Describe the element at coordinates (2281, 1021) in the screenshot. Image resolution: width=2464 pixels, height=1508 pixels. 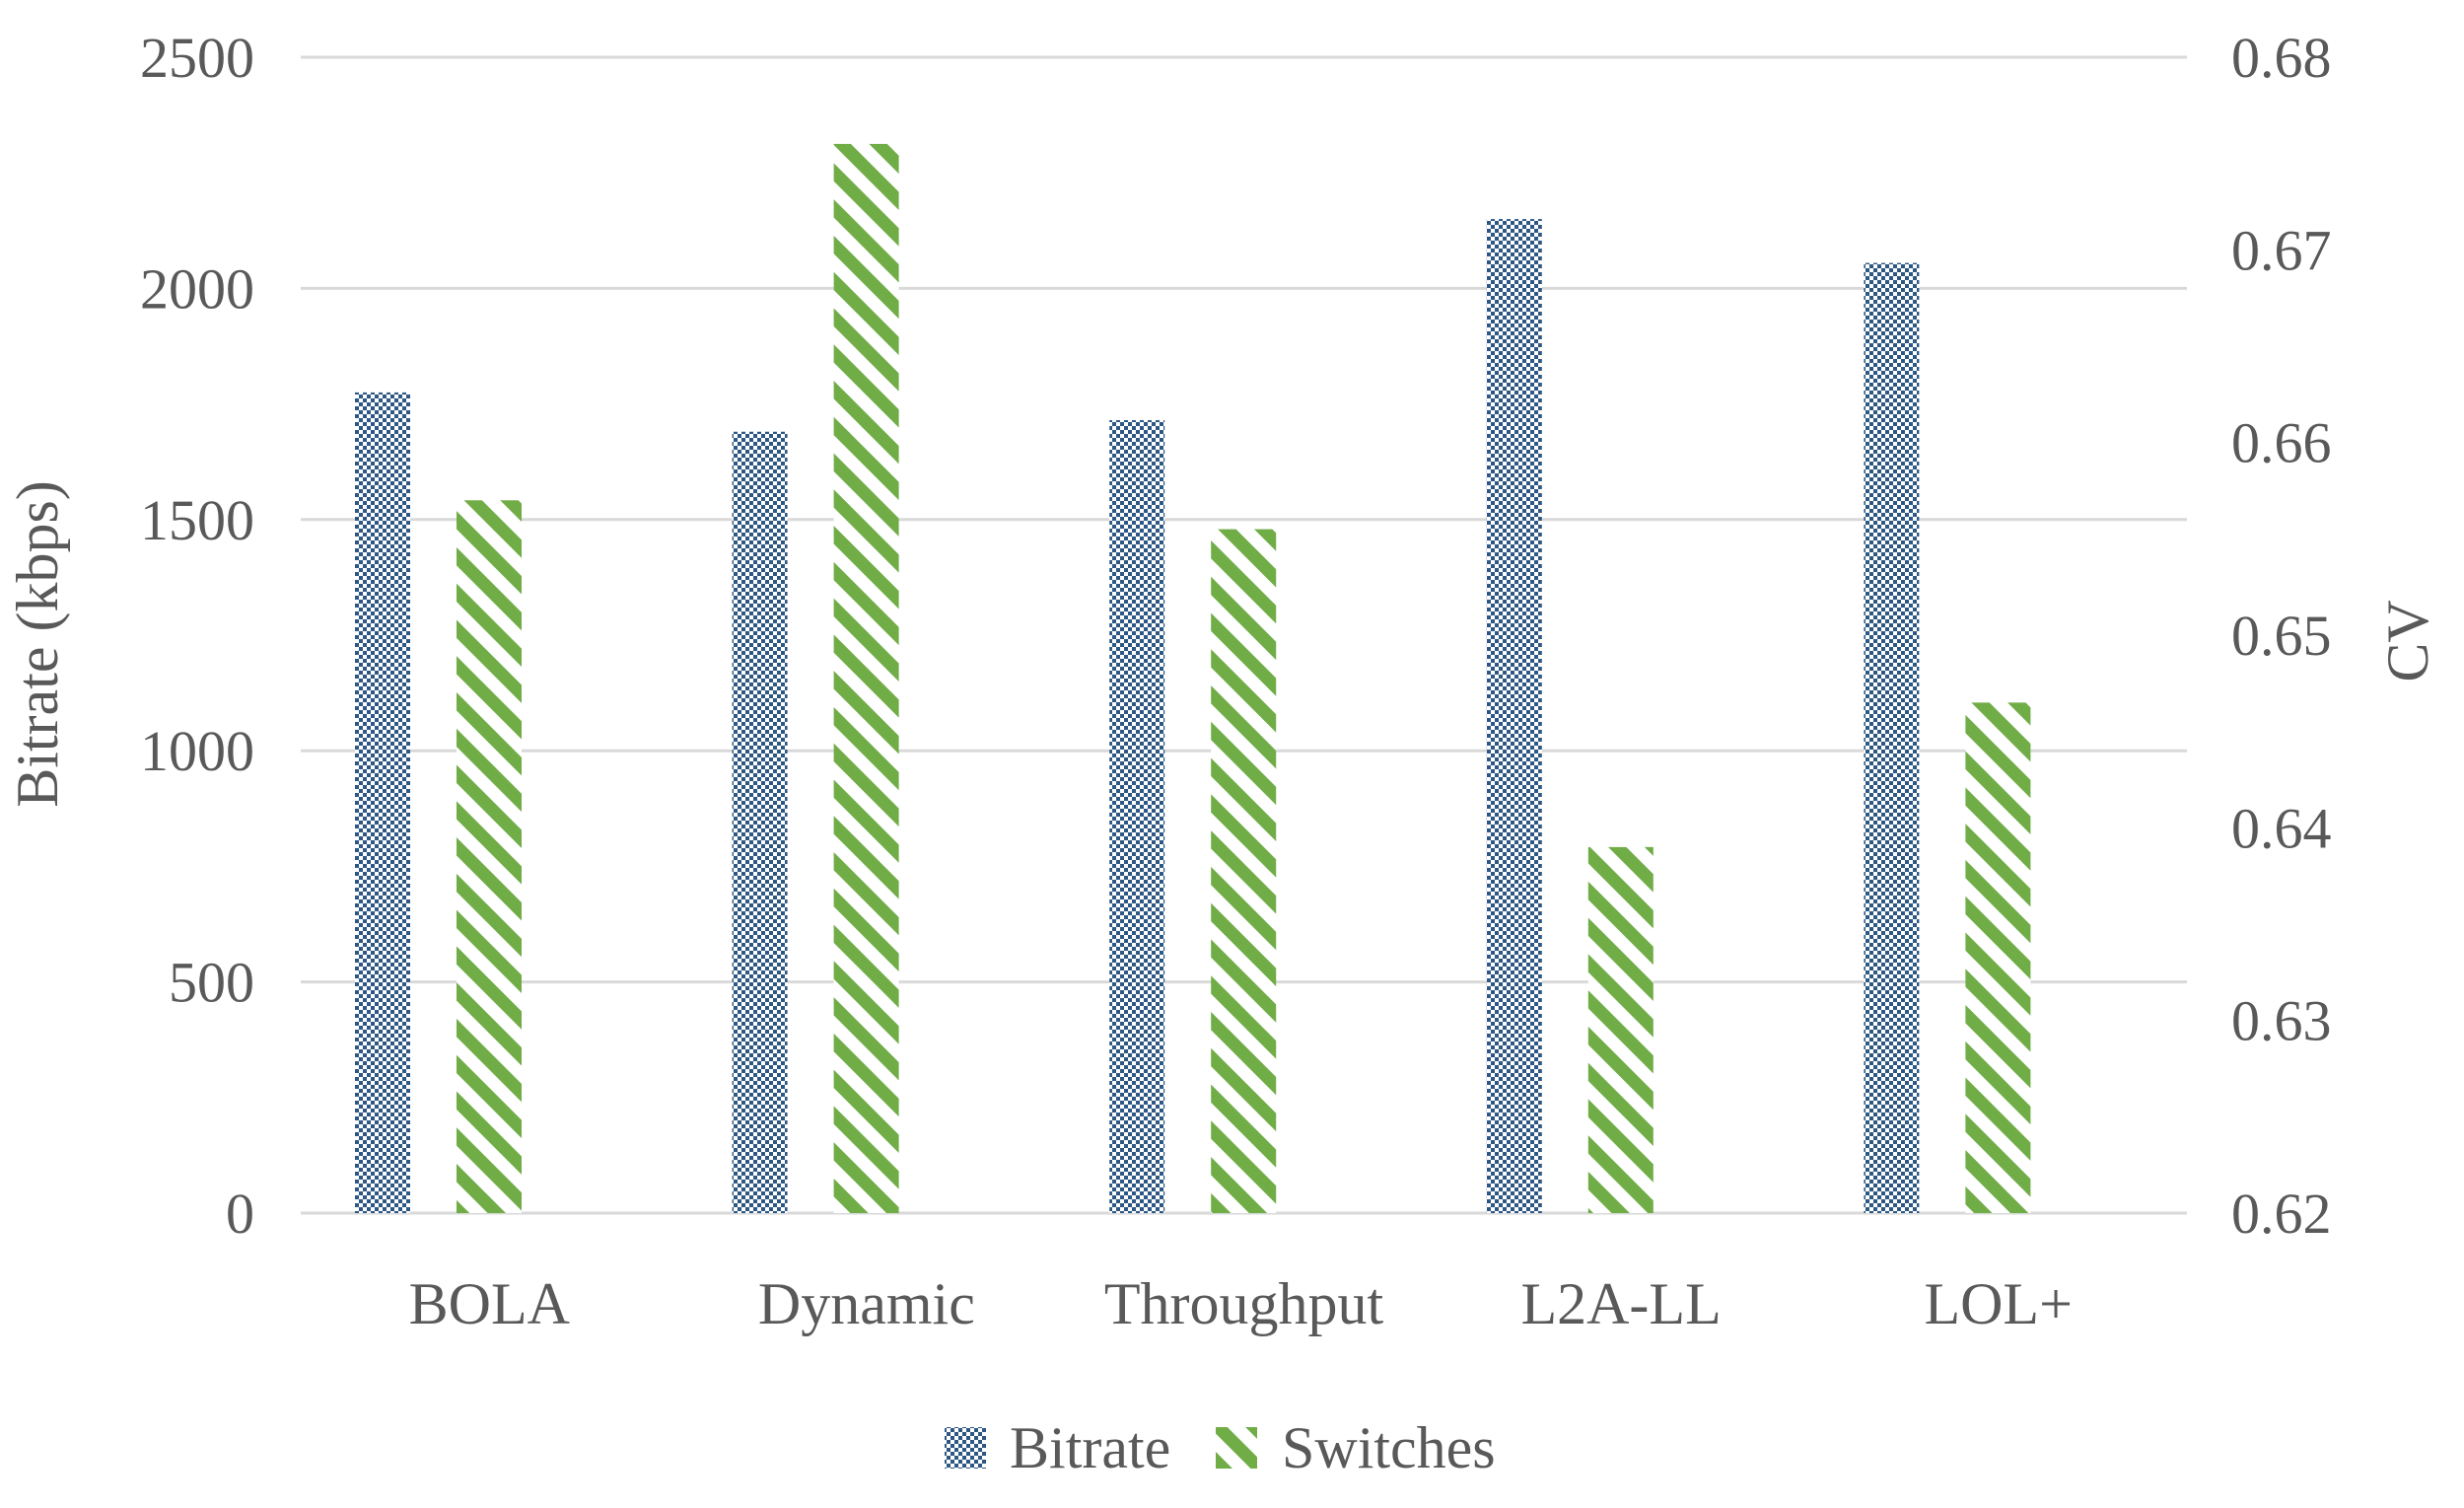
I see `right-tick-label: 0.63` at that location.